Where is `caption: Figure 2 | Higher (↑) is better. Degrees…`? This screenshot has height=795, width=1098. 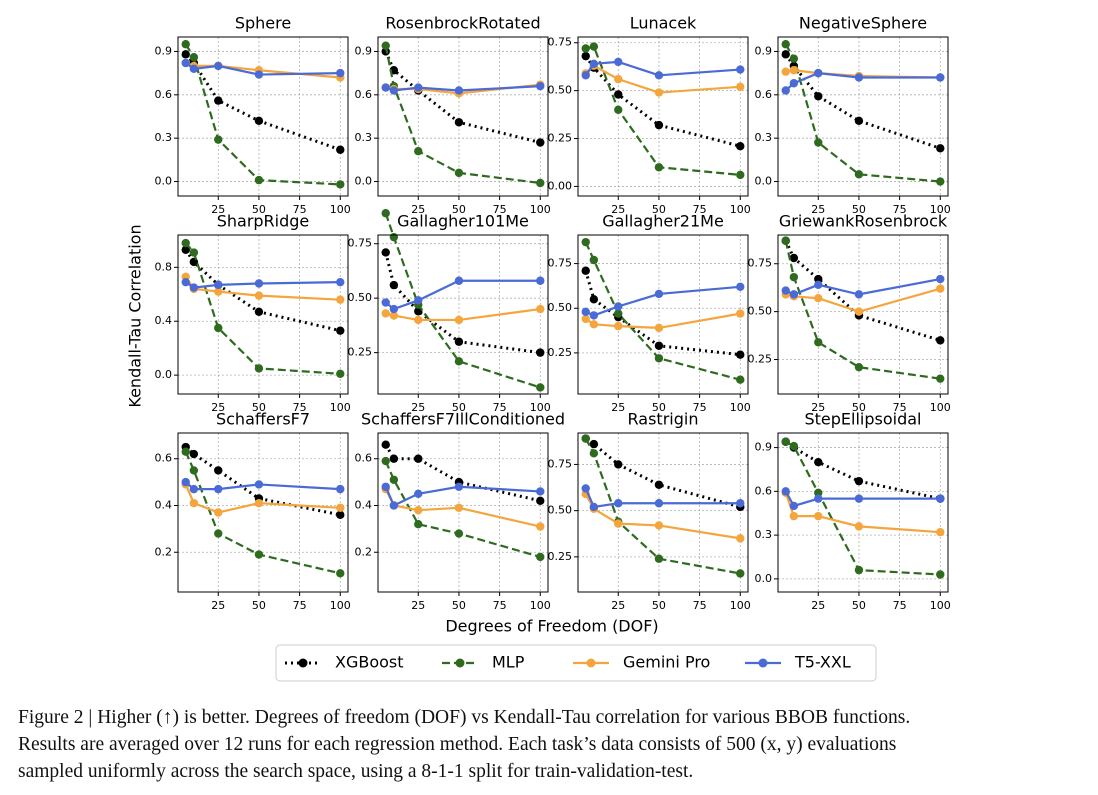 caption: Figure 2 | Higher (↑) is better. Degrees… is located at coordinates (555, 744).